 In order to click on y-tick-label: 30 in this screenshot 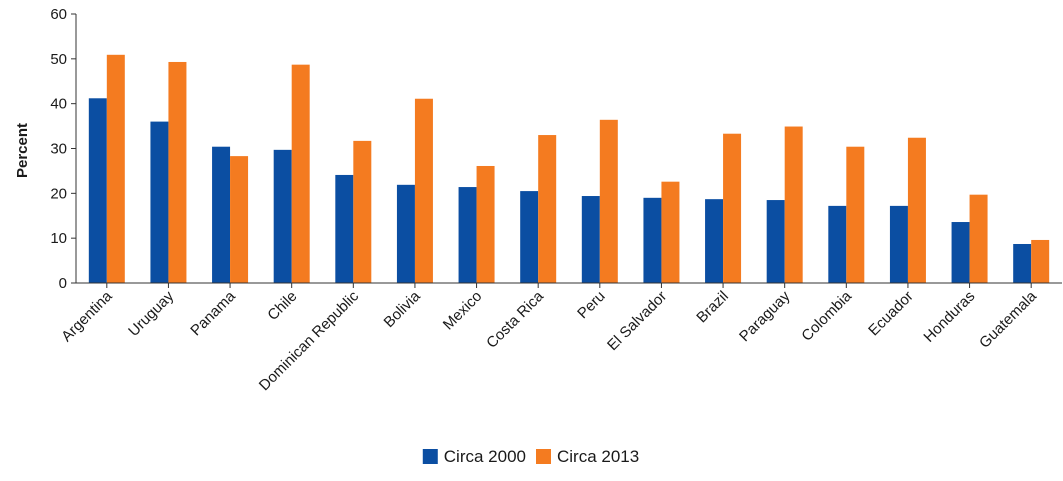, I will do `click(58, 149)`.